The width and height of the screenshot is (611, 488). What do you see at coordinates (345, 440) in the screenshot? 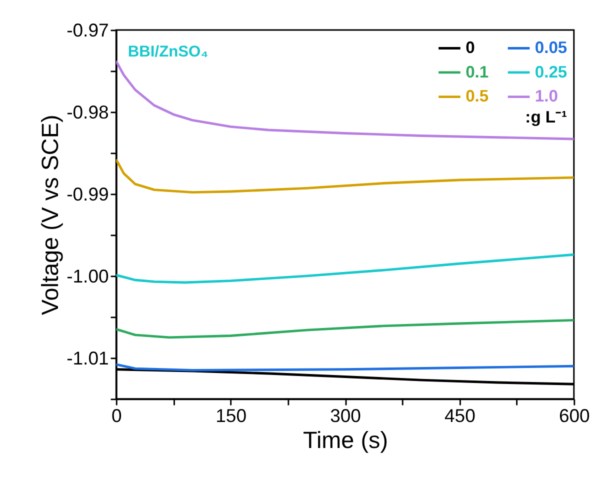
I see `x-axis-title: Time (s)` at bounding box center [345, 440].